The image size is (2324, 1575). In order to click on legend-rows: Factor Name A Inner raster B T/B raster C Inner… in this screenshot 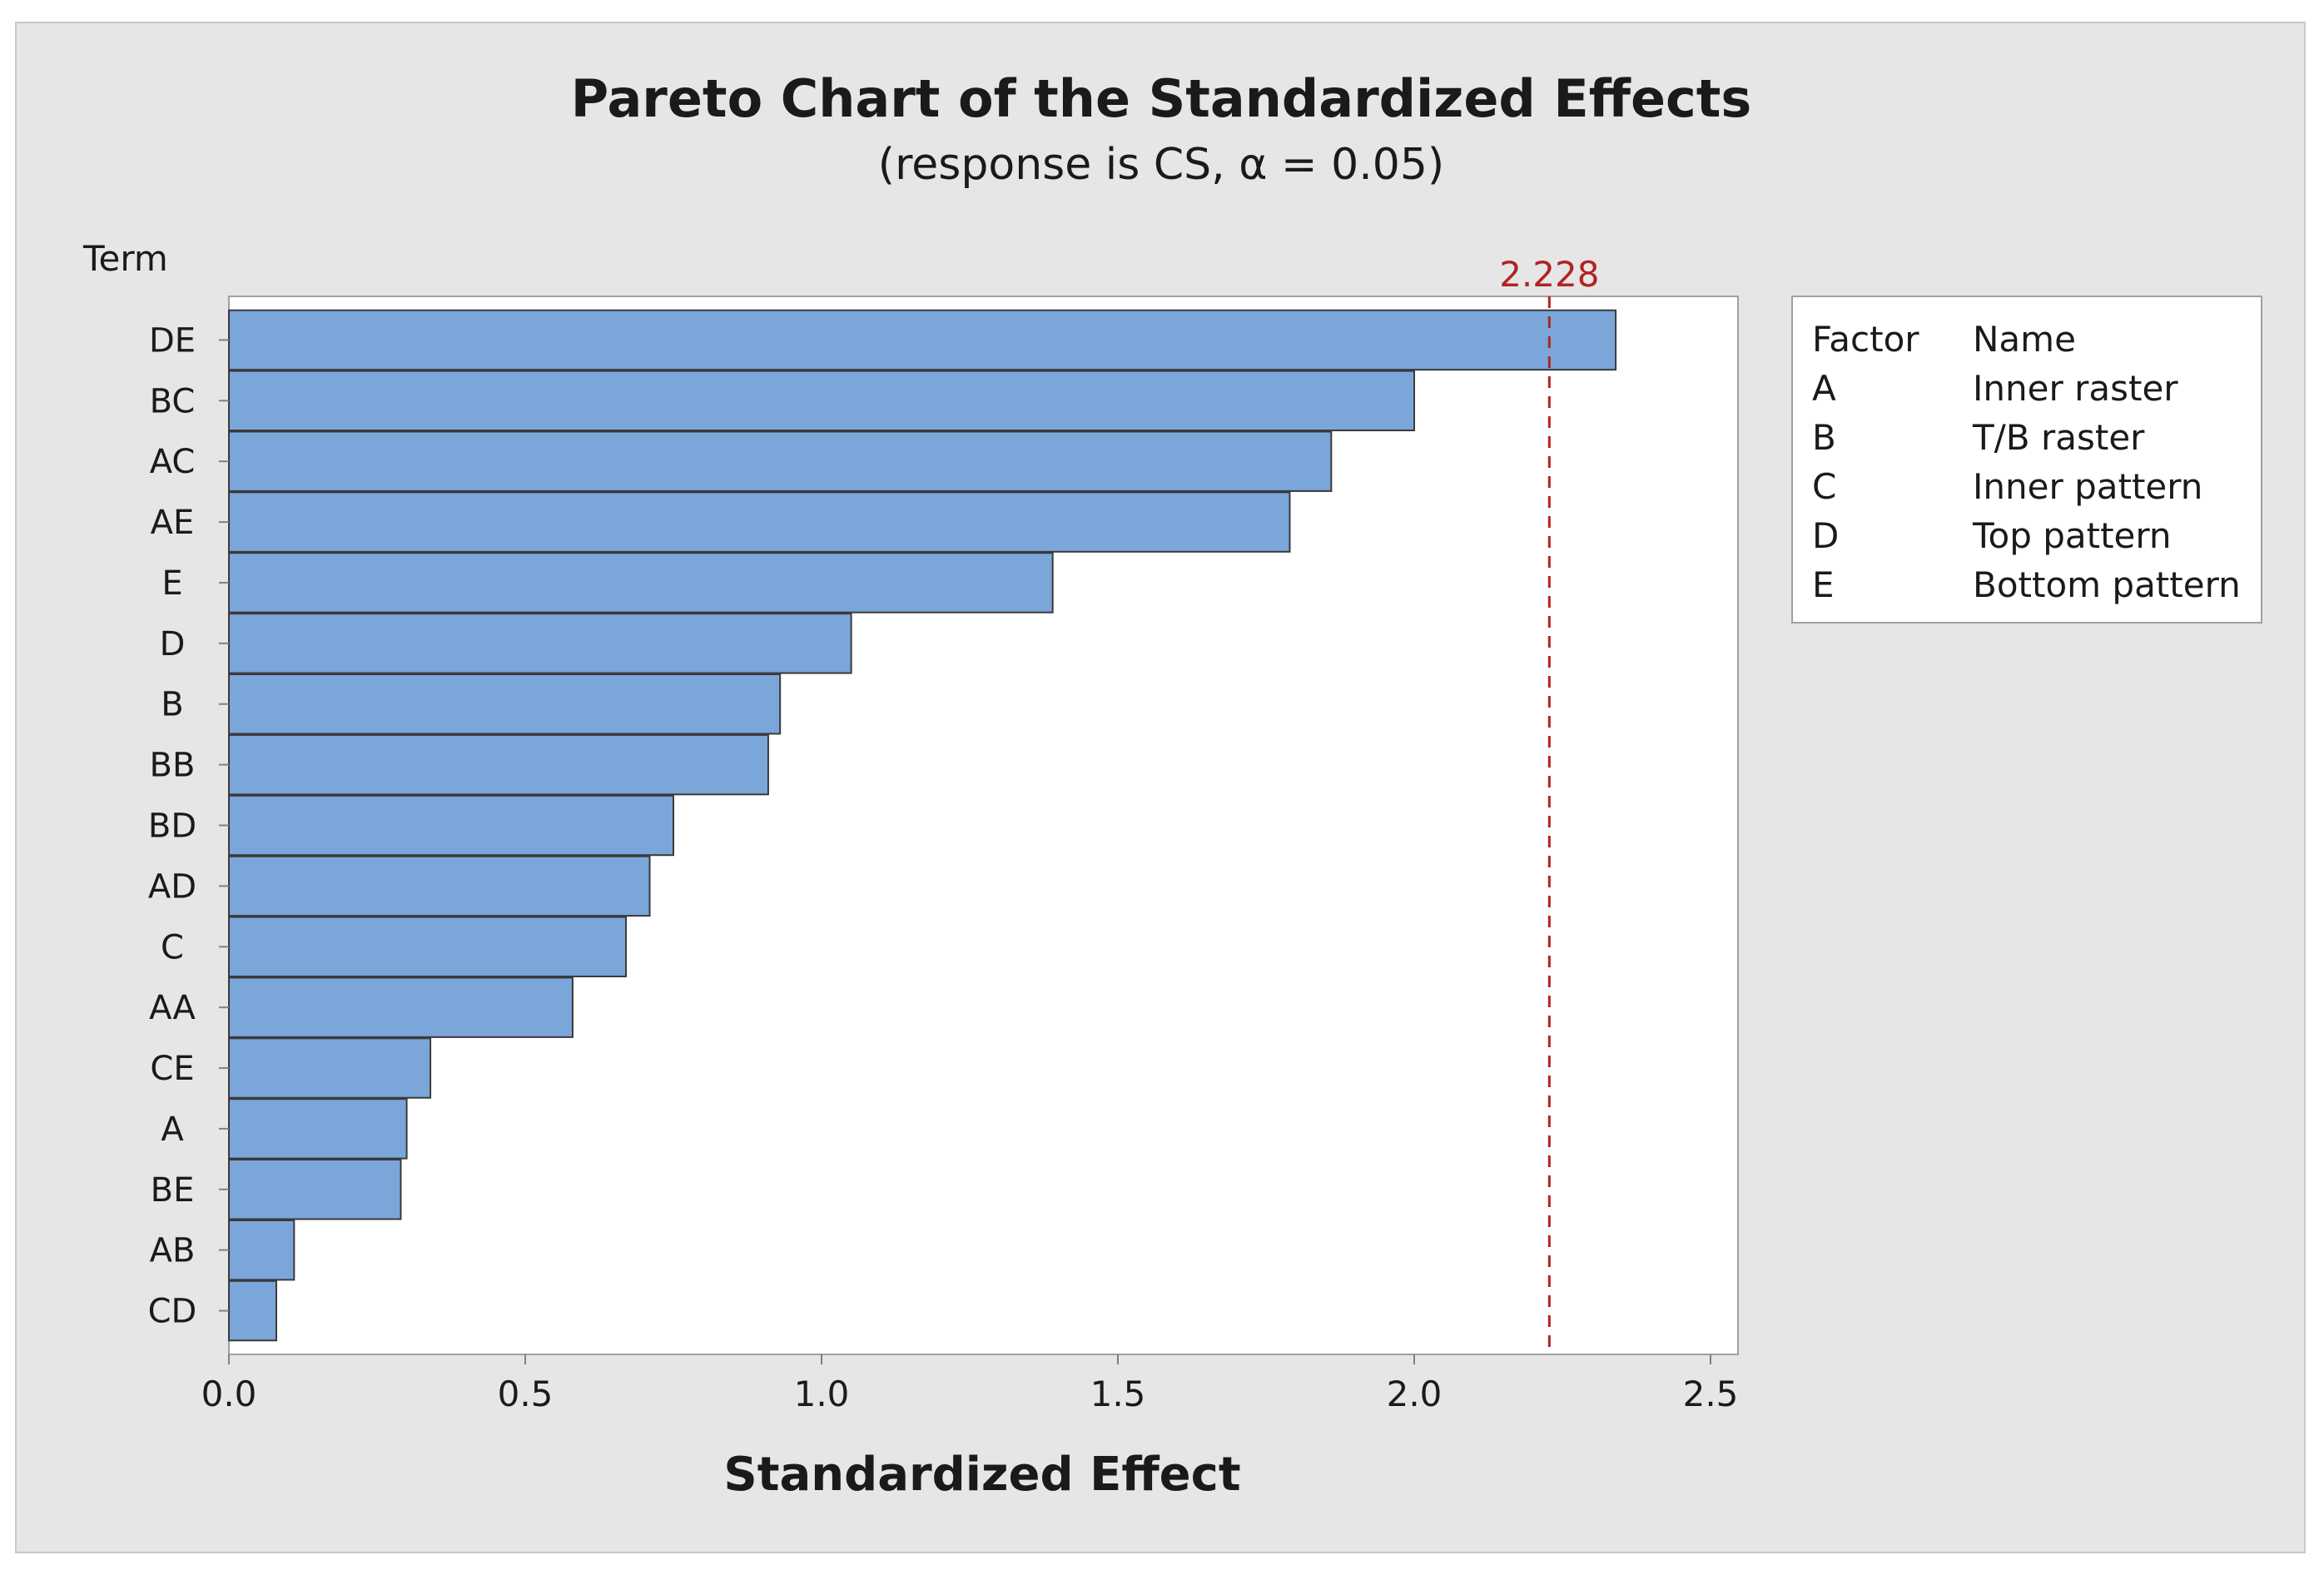, I will do `click(2026, 462)`.